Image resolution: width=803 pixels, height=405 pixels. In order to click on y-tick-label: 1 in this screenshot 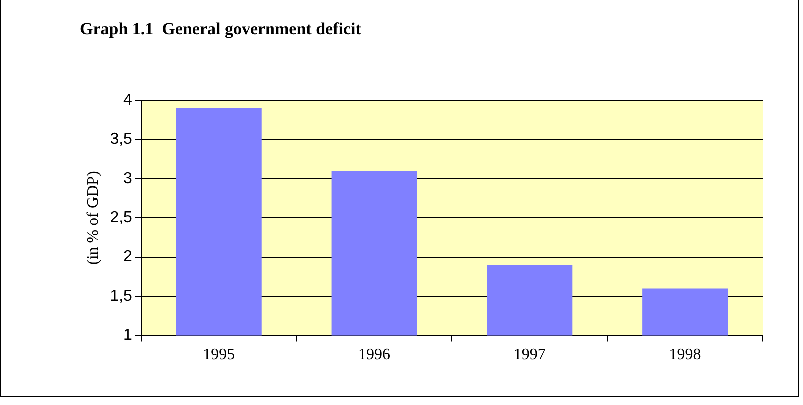, I will do `click(128, 335)`.